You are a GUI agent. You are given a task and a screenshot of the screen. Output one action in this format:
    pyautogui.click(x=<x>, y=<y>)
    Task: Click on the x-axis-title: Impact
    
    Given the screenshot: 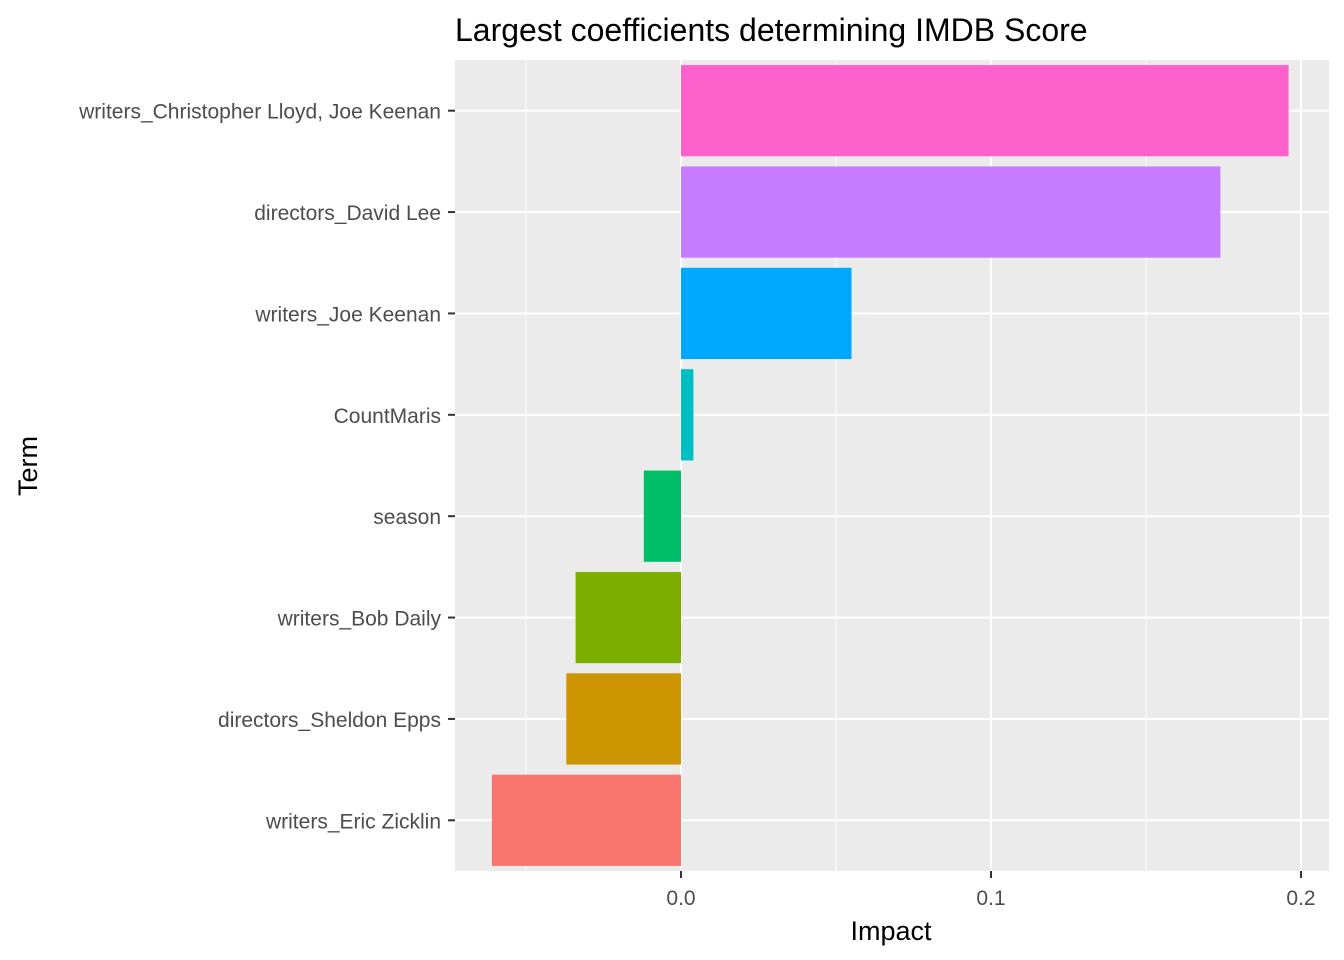 What is the action you would take?
    pyautogui.click(x=891, y=931)
    